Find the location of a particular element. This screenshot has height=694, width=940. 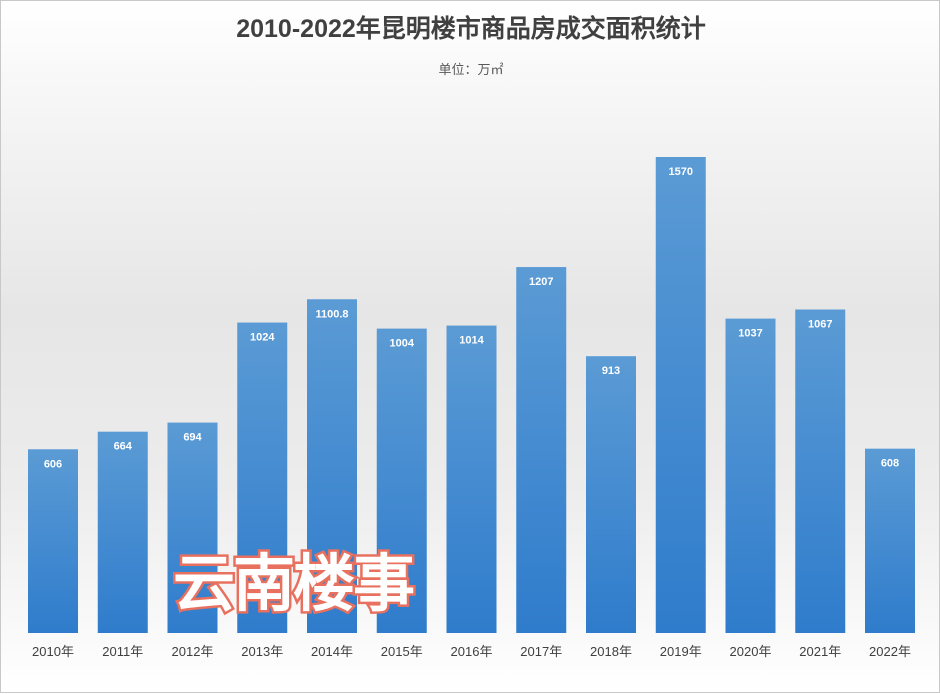

data-label-12: 608 is located at coordinates (890, 464).